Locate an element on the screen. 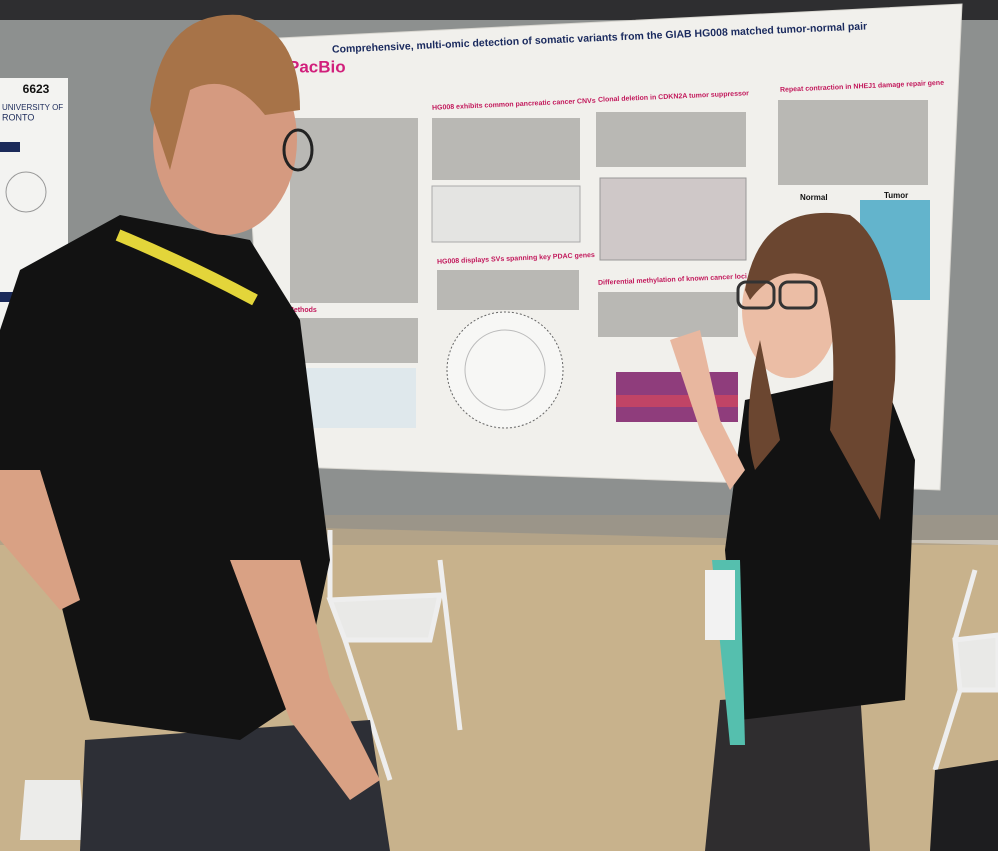  circos-plot is located at coordinates (505, 370).